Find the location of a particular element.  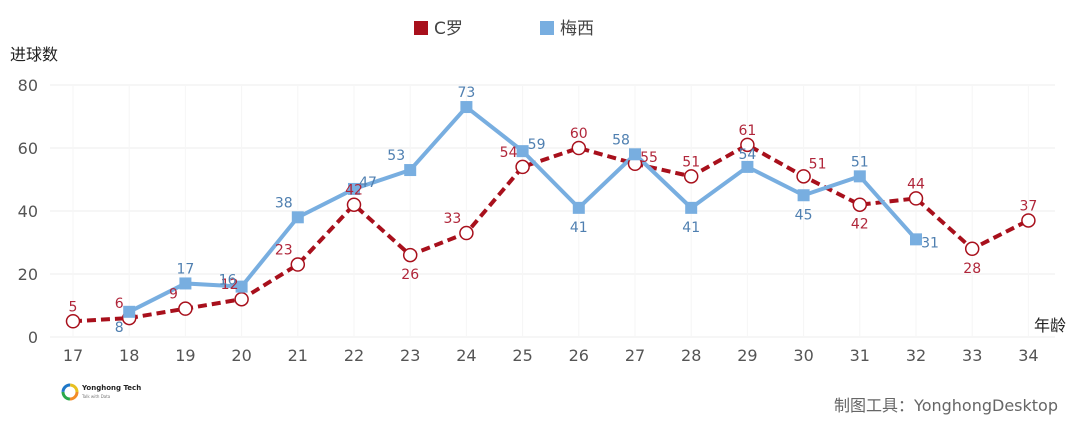

x-tick-label: 22 is located at coordinates (354, 355).